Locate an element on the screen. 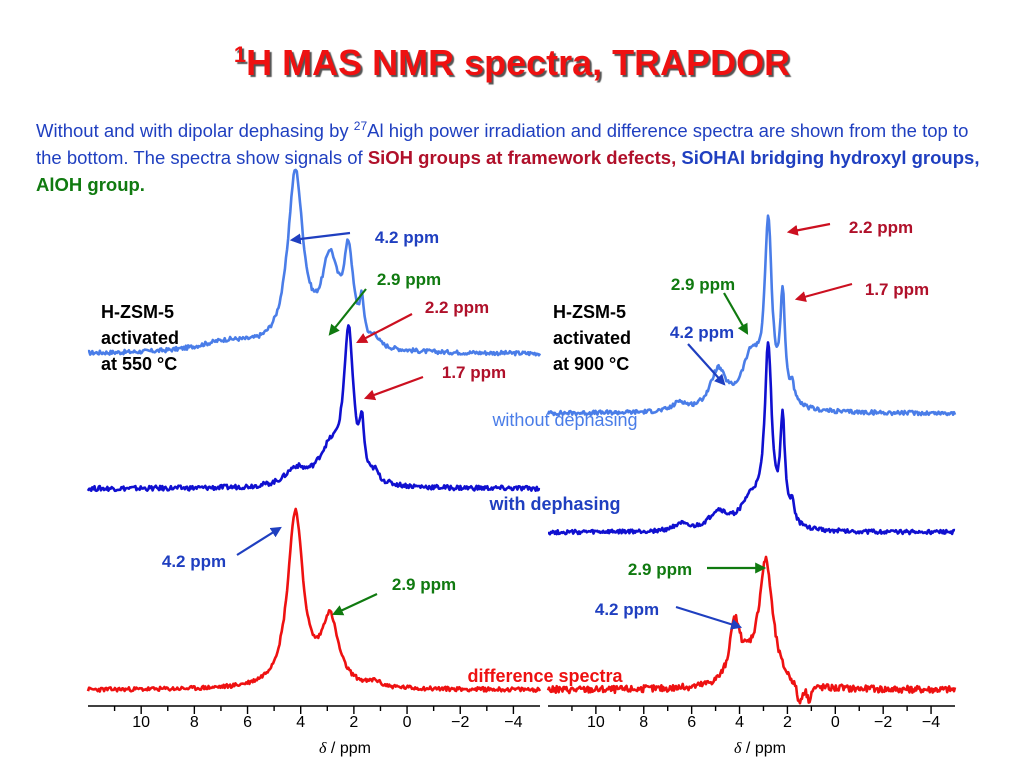 Image resolution: width=1024 pixels, height=768 pixels. series-label-without: without dephasing is located at coordinates (564, 420).